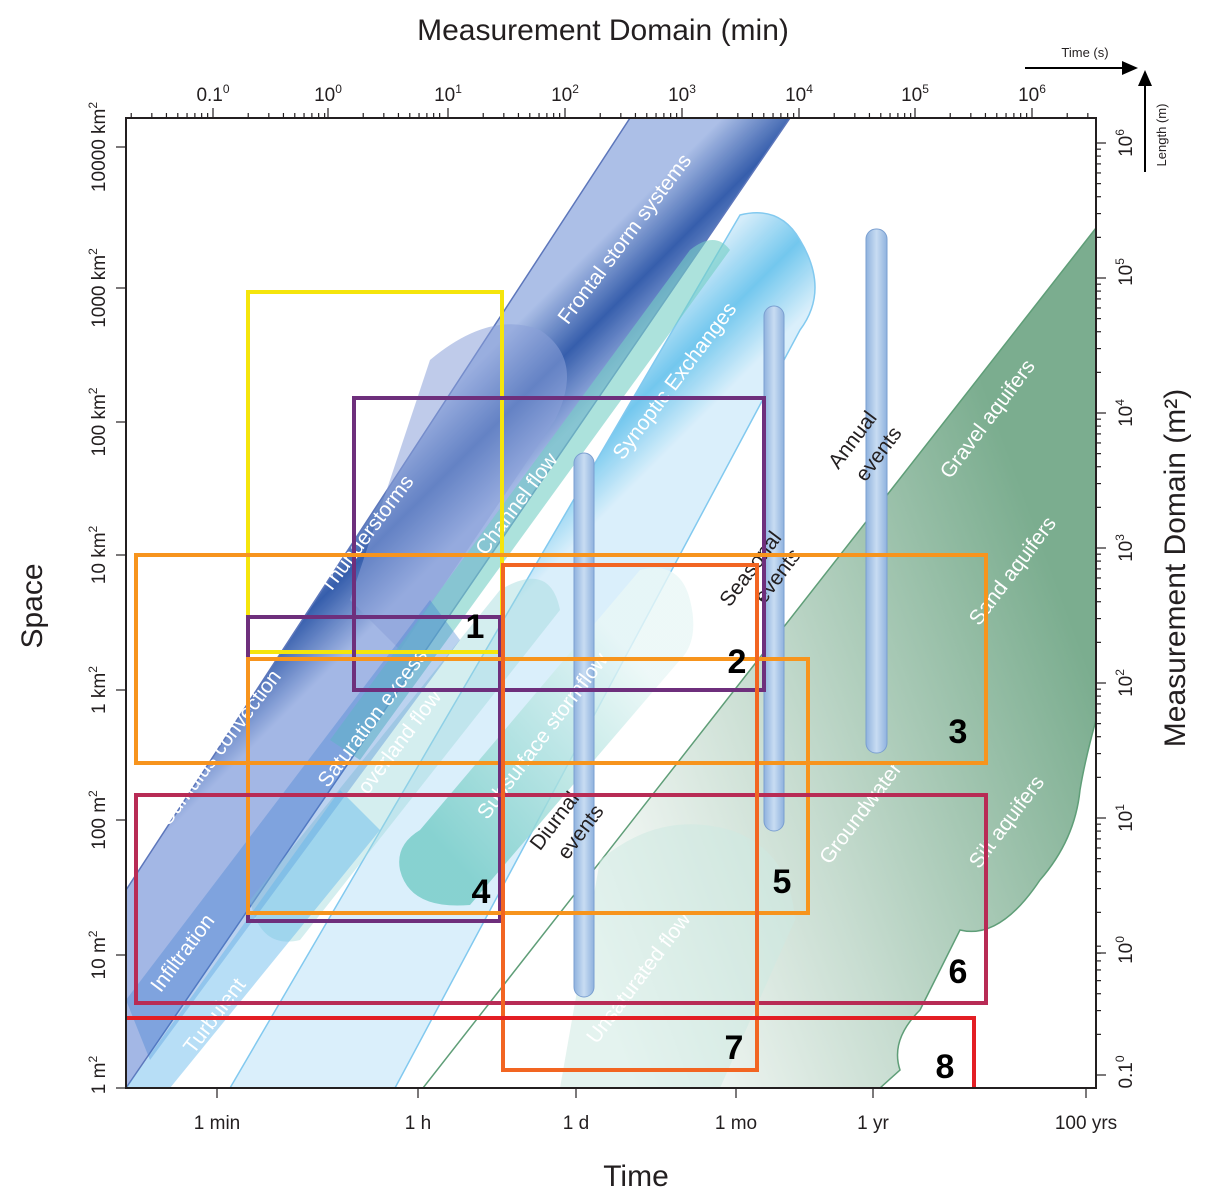 Image resolution: width=1205 pixels, height=1199 pixels. What do you see at coordinates (217, 1123) in the screenshot?
I see `bottom-tick-label: 1 min` at bounding box center [217, 1123].